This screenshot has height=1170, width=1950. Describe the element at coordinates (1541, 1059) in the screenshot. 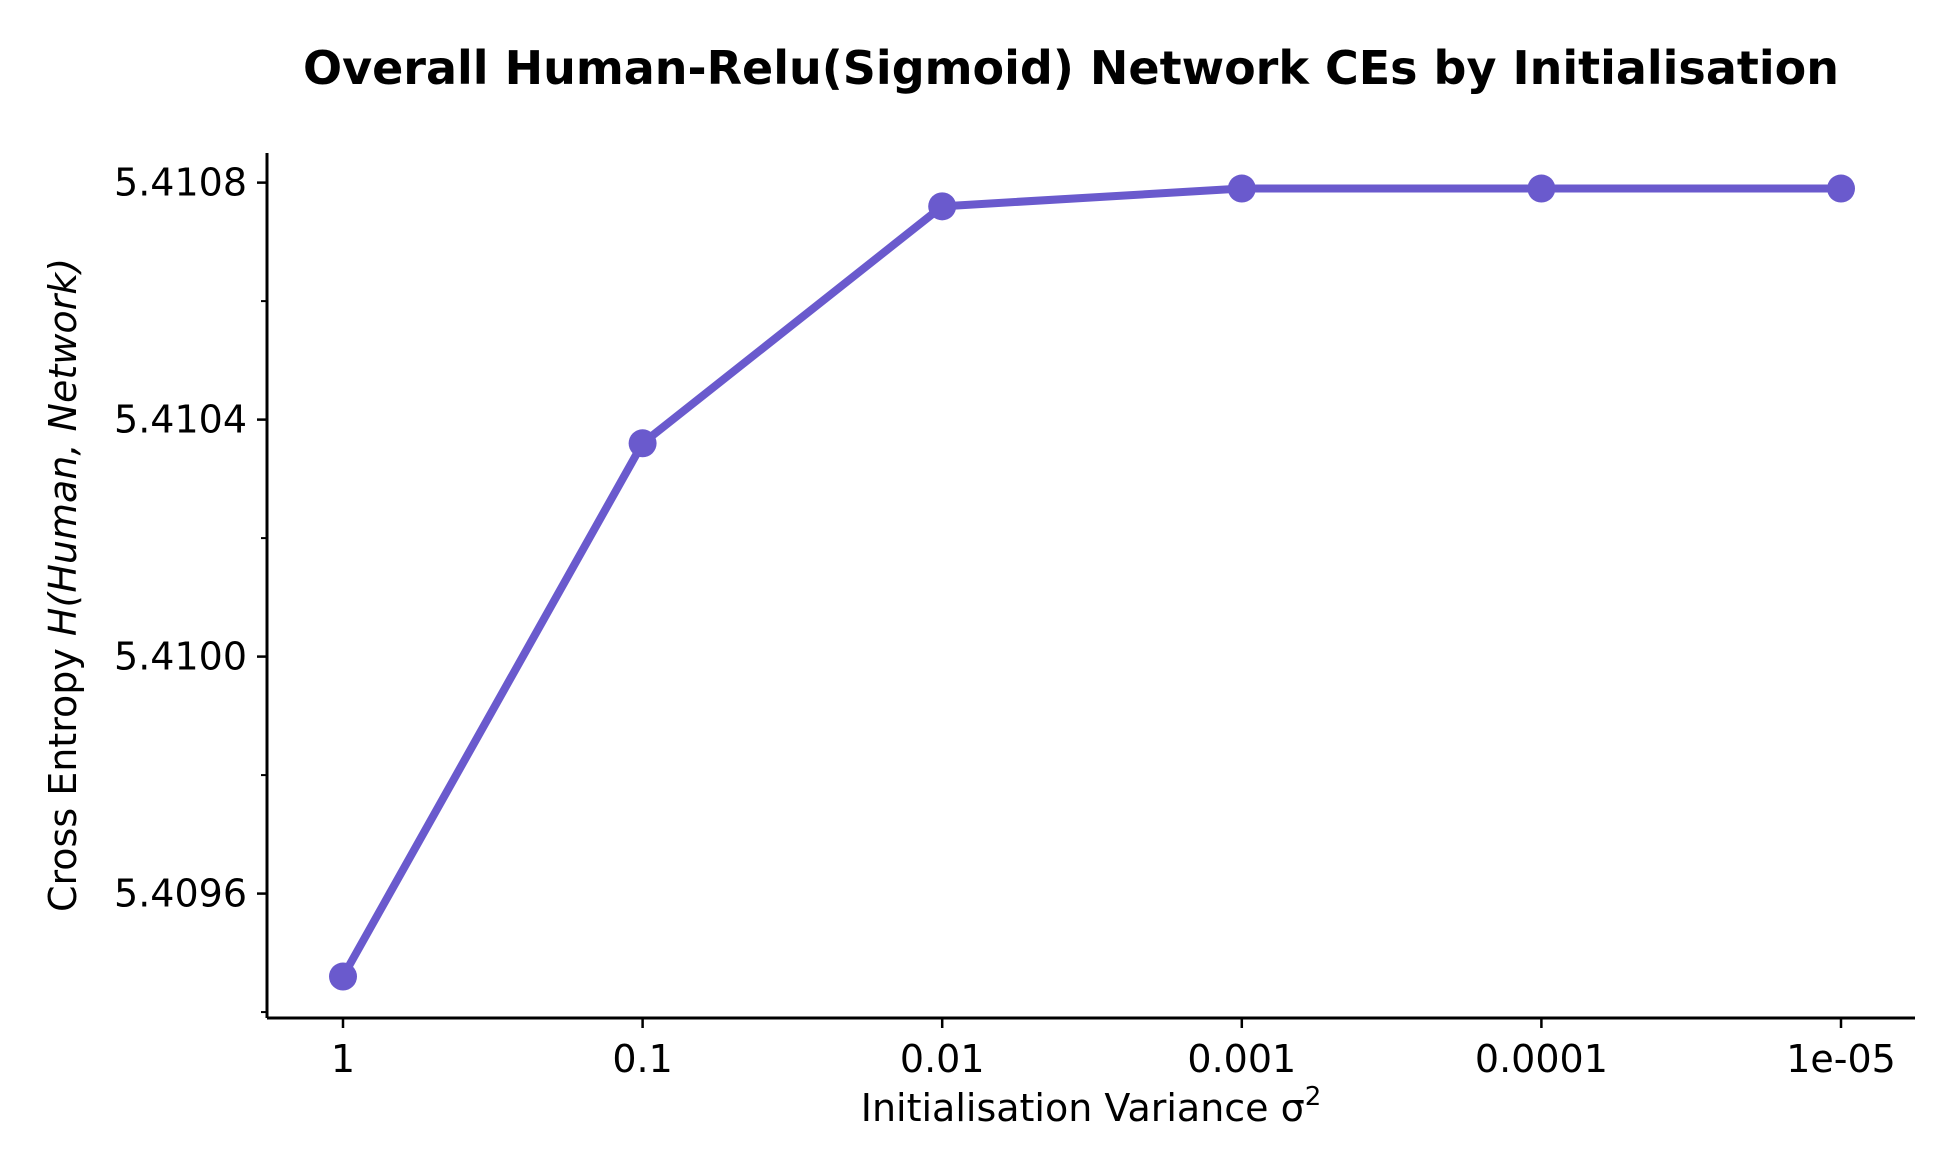

I see `x-tick-label: 0.0001` at that location.